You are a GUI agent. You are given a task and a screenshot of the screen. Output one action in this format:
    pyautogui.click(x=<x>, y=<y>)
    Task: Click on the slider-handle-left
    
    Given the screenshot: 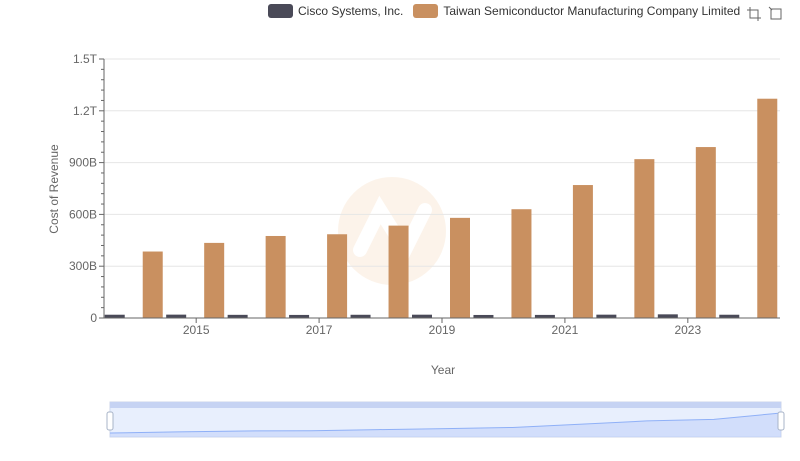 What is the action you would take?
    pyautogui.click(x=110, y=421)
    